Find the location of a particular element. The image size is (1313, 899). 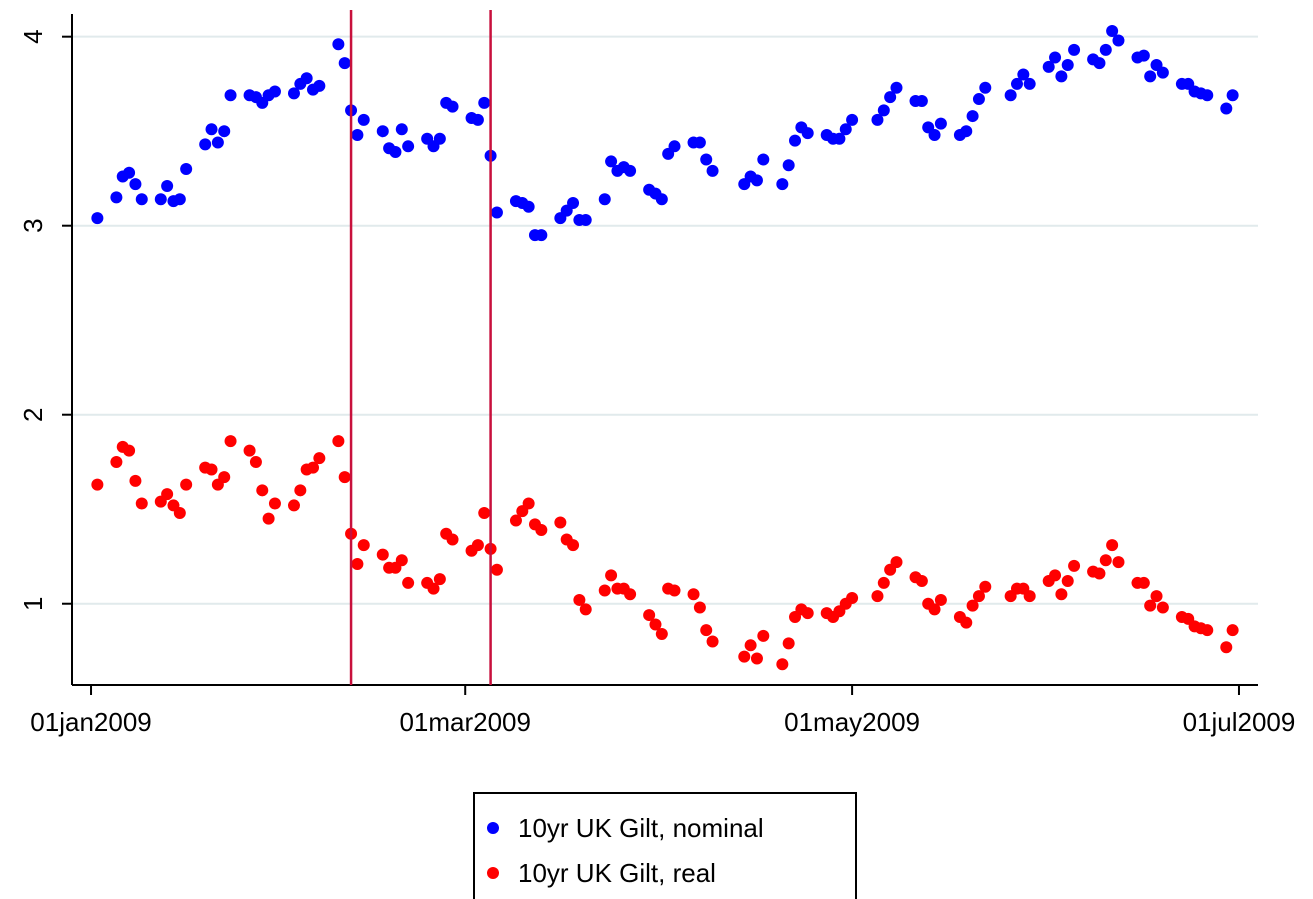

y-tick-label: 3 is located at coordinates (33, 225).